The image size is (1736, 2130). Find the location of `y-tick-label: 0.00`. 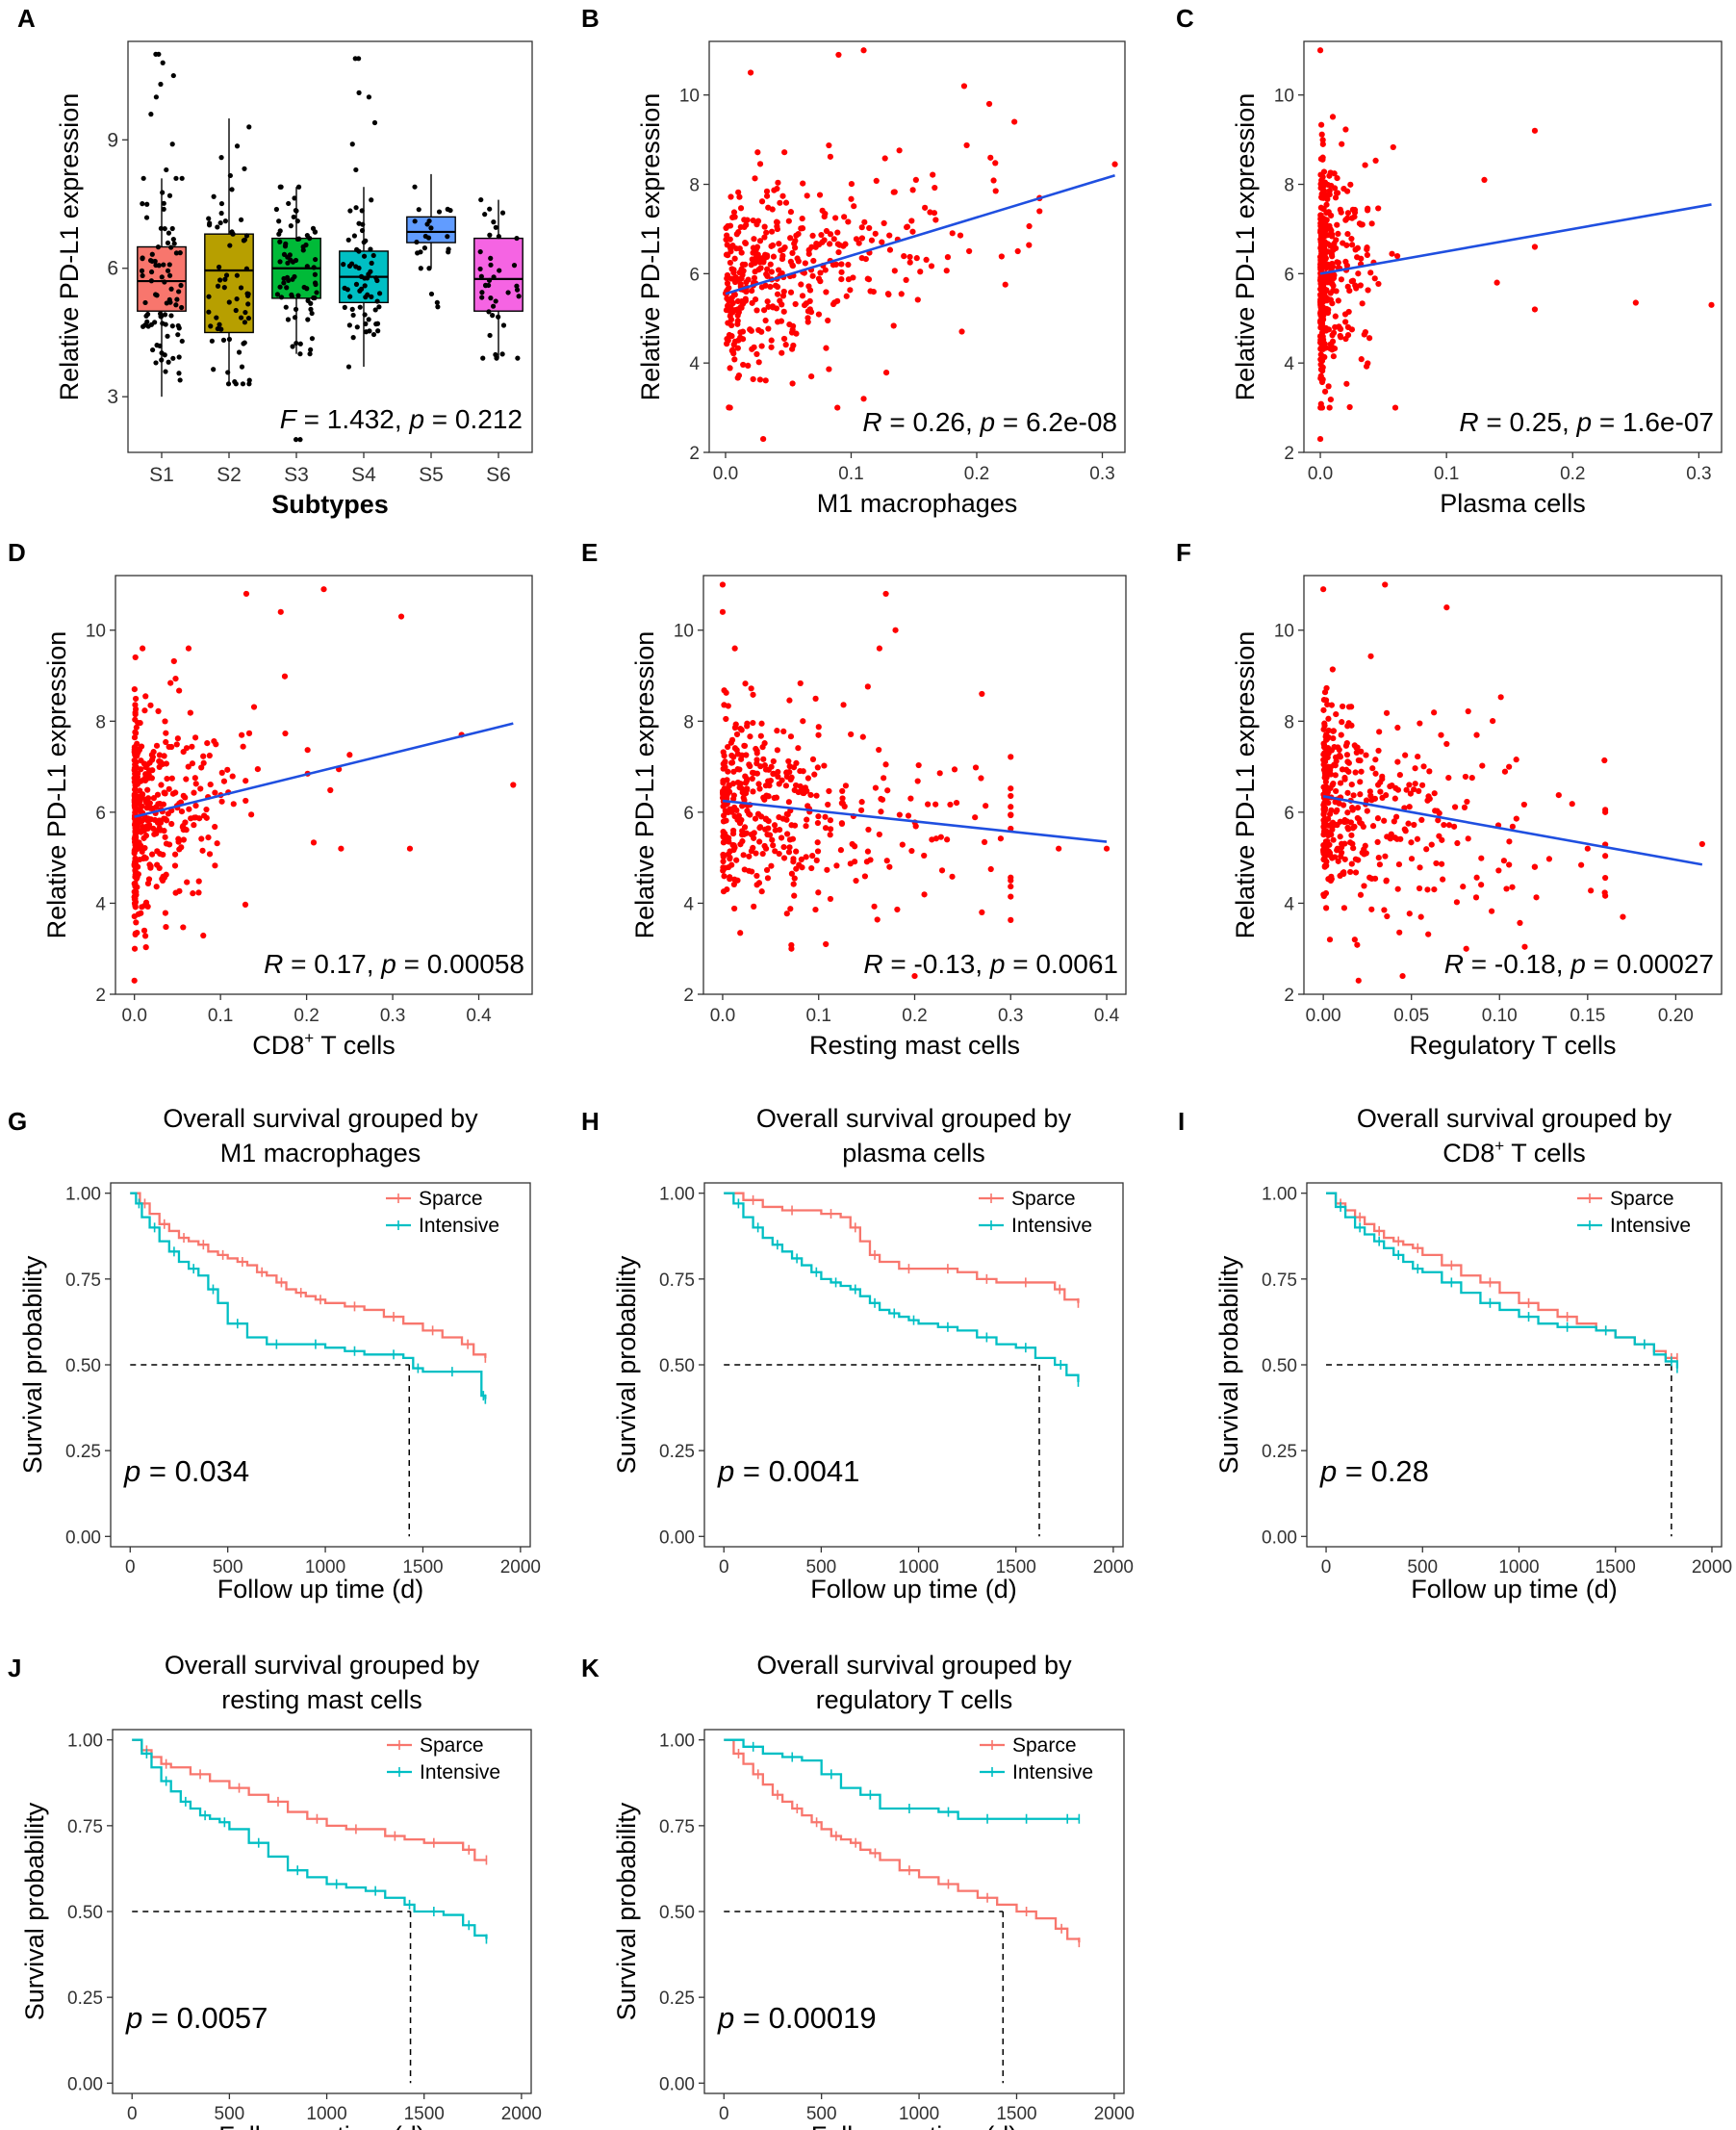

y-tick-label: 0.00 is located at coordinates (85, 2084).